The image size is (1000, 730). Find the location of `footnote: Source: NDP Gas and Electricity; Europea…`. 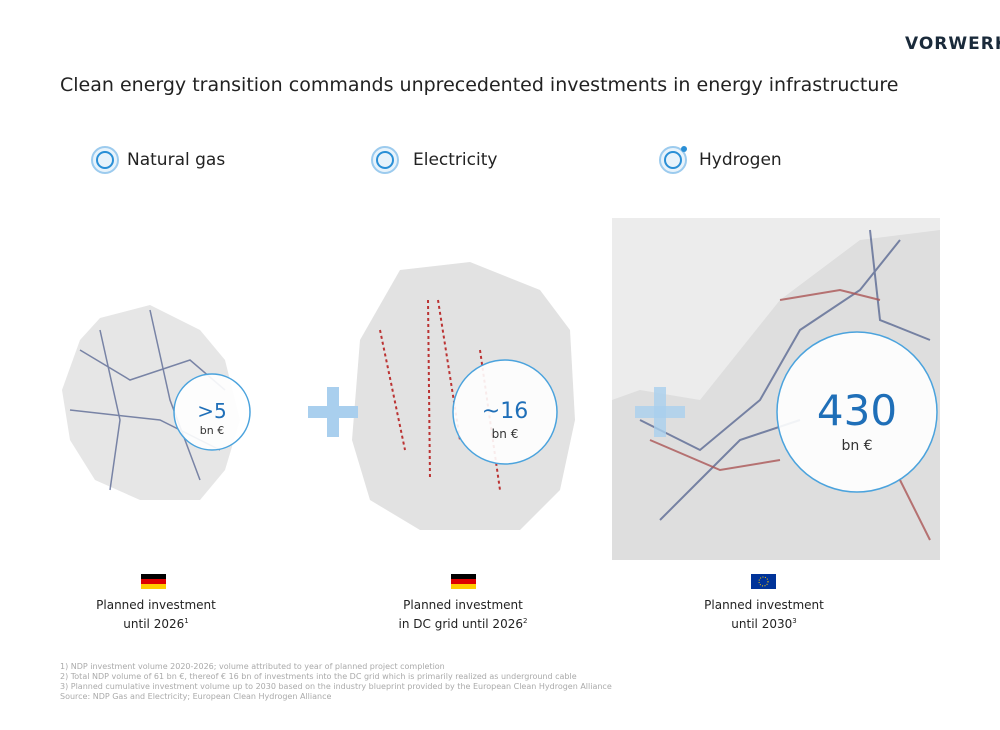

footnote: Source: NDP Gas and Electricity; Europea… is located at coordinates (196, 696).